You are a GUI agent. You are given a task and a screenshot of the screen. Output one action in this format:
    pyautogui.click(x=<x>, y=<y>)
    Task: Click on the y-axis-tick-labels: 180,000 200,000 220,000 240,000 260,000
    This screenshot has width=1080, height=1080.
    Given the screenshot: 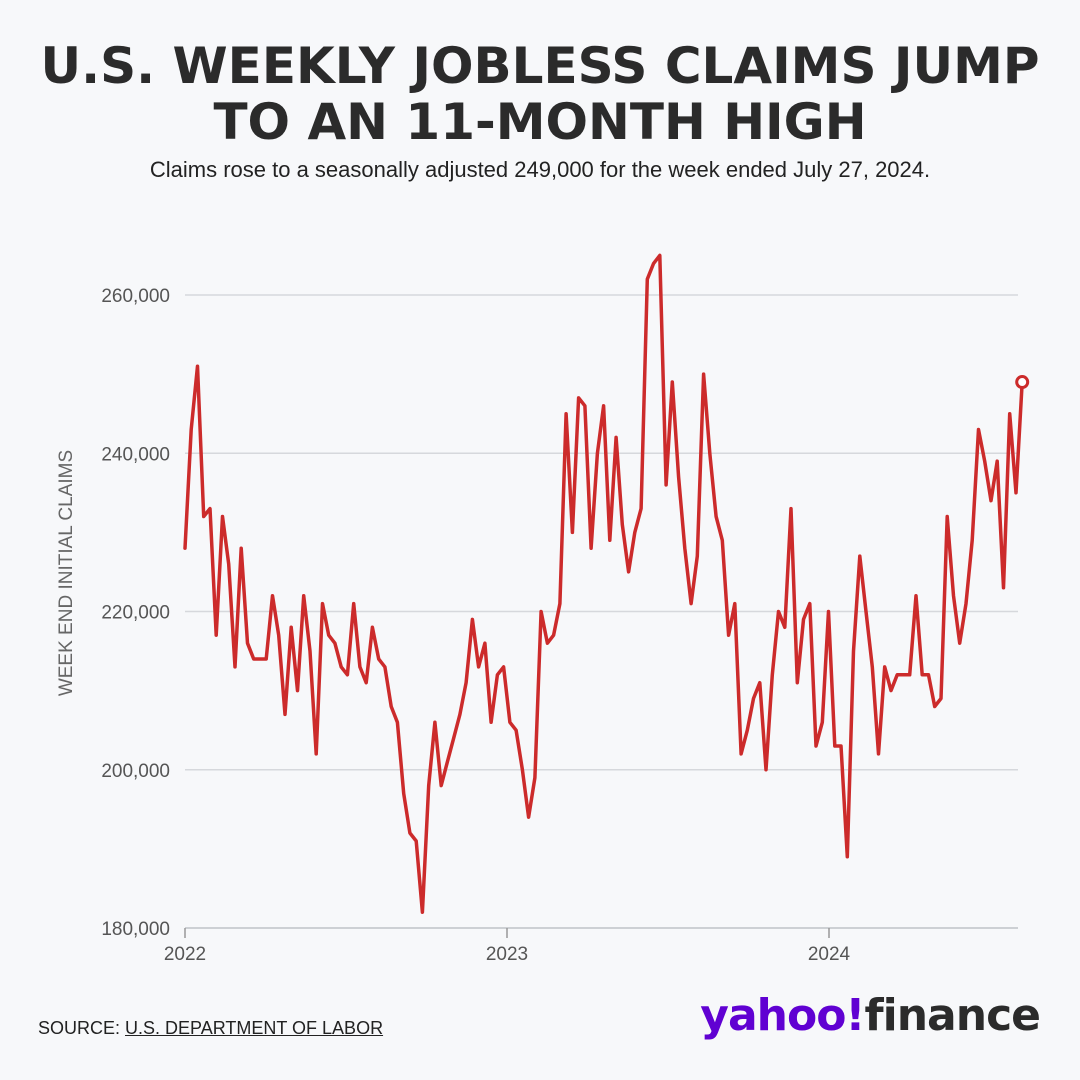 What is the action you would take?
    pyautogui.click(x=135, y=613)
    